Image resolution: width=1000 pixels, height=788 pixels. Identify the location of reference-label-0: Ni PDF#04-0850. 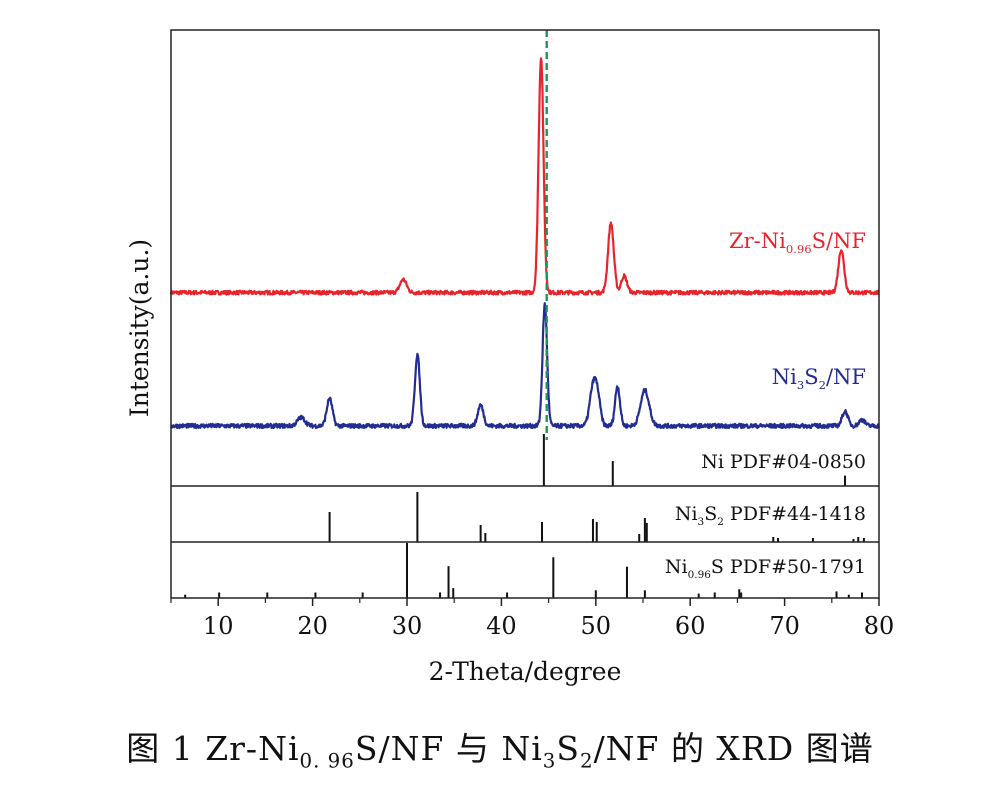
(783, 462).